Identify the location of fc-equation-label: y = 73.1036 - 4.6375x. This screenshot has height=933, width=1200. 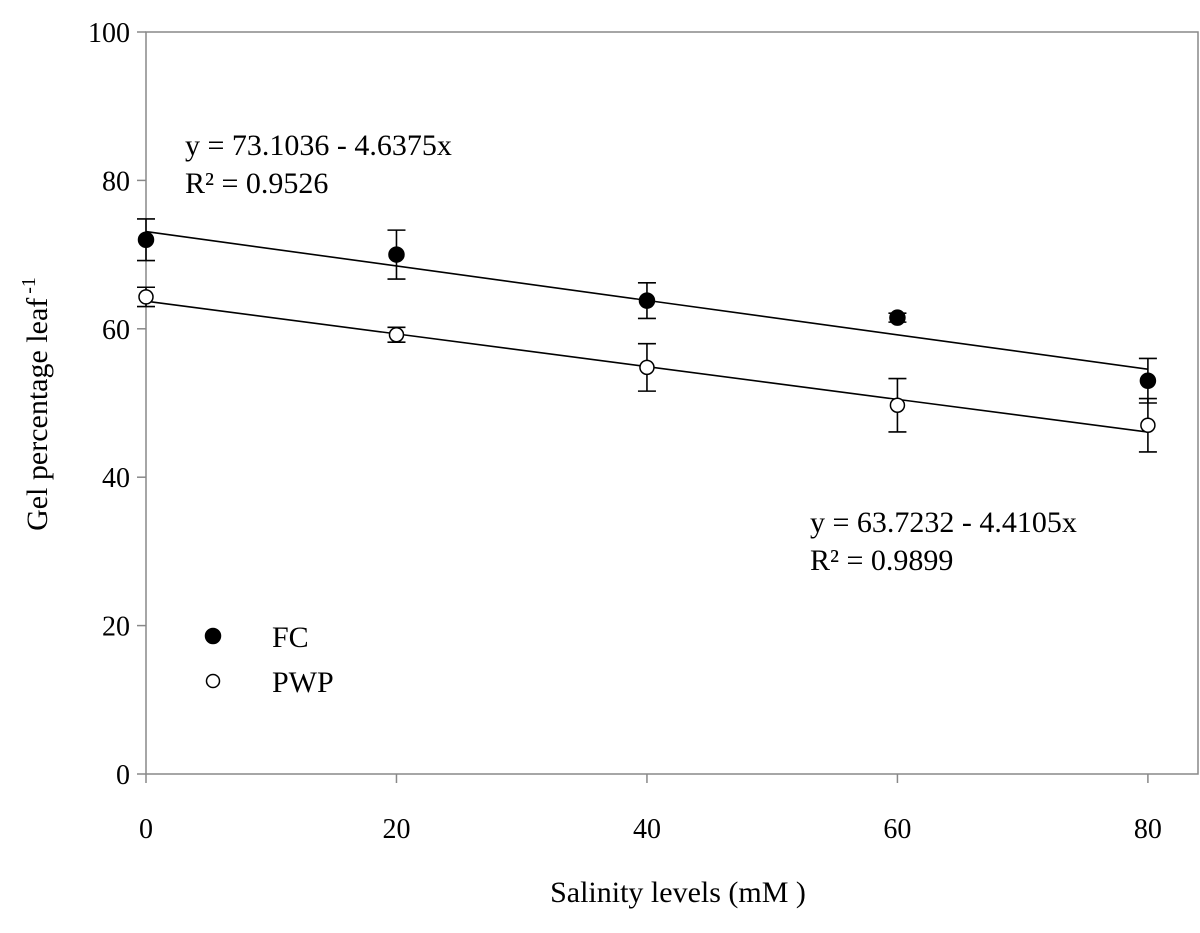
(318, 145).